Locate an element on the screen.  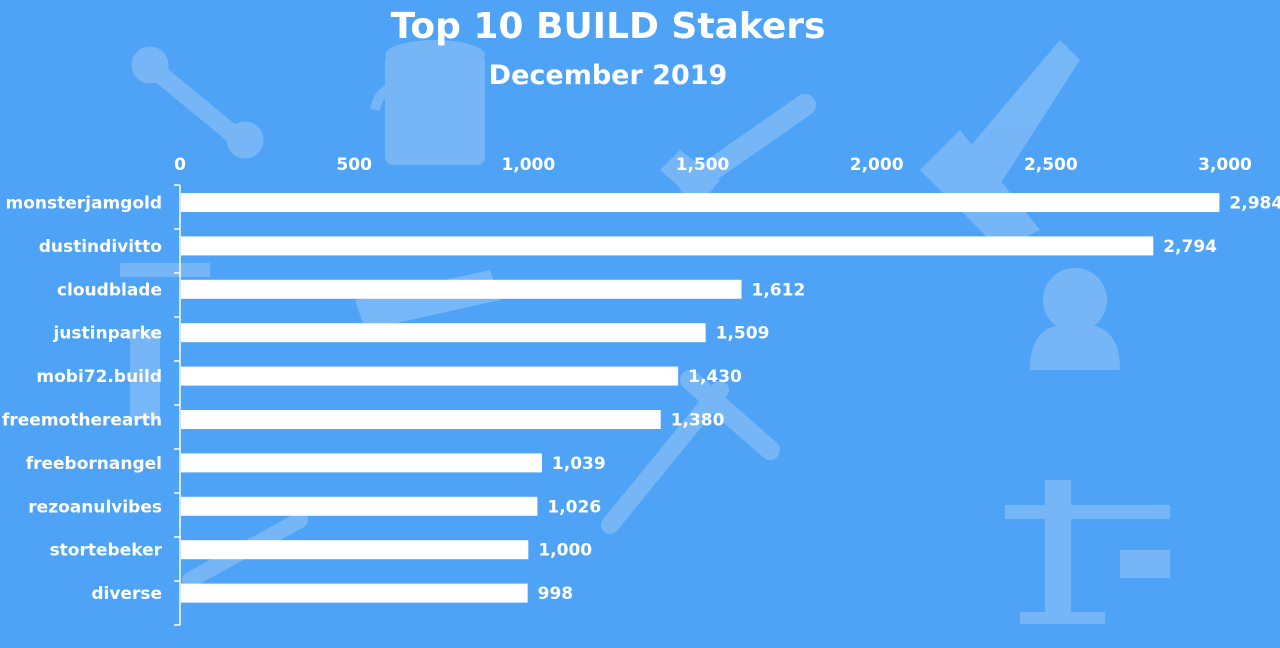
wrench-icon is located at coordinates (197, 102).